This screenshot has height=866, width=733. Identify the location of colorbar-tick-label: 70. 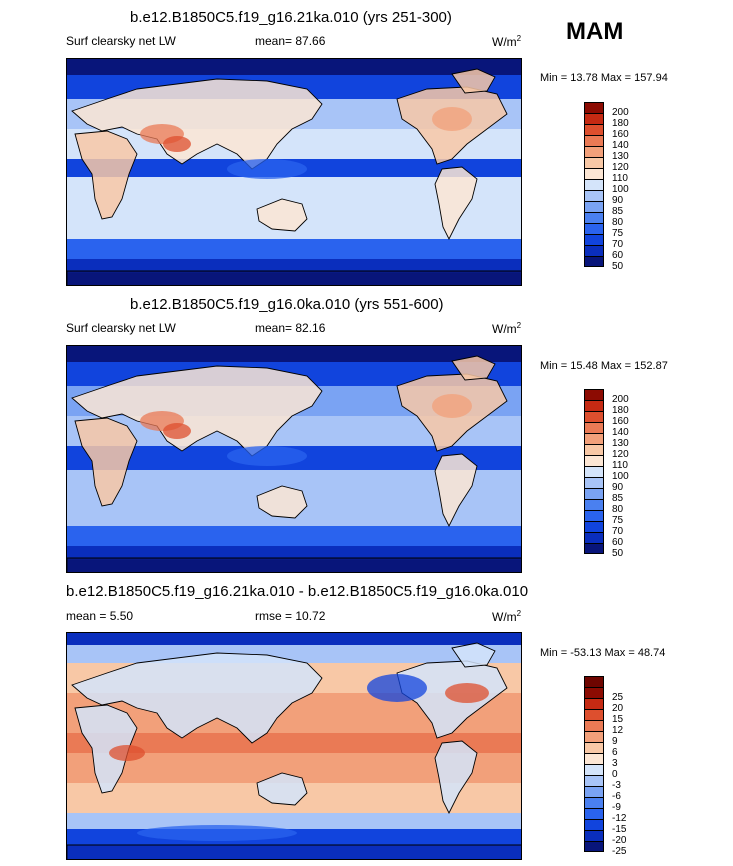
(618, 531).